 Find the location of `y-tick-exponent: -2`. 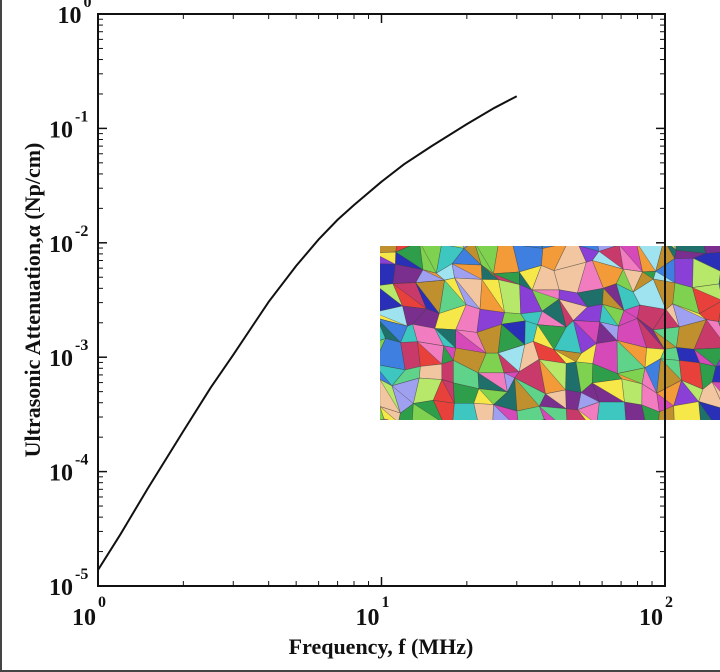

y-tick-exponent: -2 is located at coordinates (81, 231).